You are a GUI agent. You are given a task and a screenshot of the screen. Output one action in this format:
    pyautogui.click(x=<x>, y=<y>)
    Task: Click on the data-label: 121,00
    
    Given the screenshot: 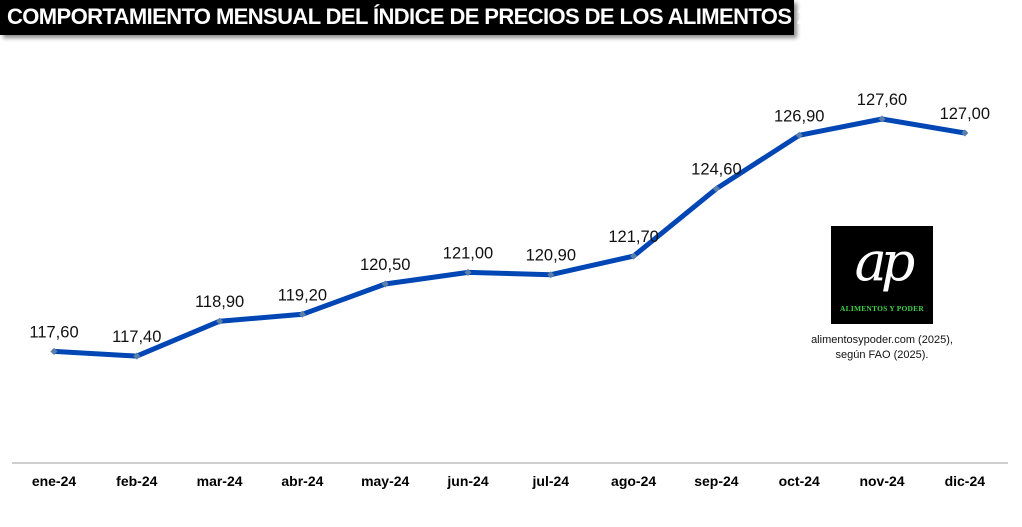 What is the action you would take?
    pyautogui.click(x=468, y=253)
    